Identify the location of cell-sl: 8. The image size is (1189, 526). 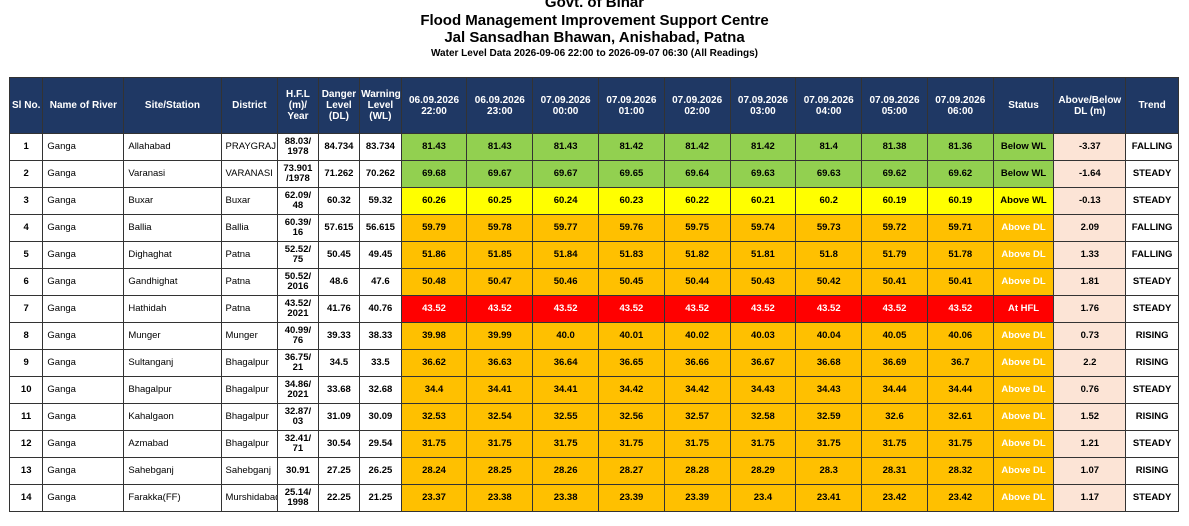
(26, 336).